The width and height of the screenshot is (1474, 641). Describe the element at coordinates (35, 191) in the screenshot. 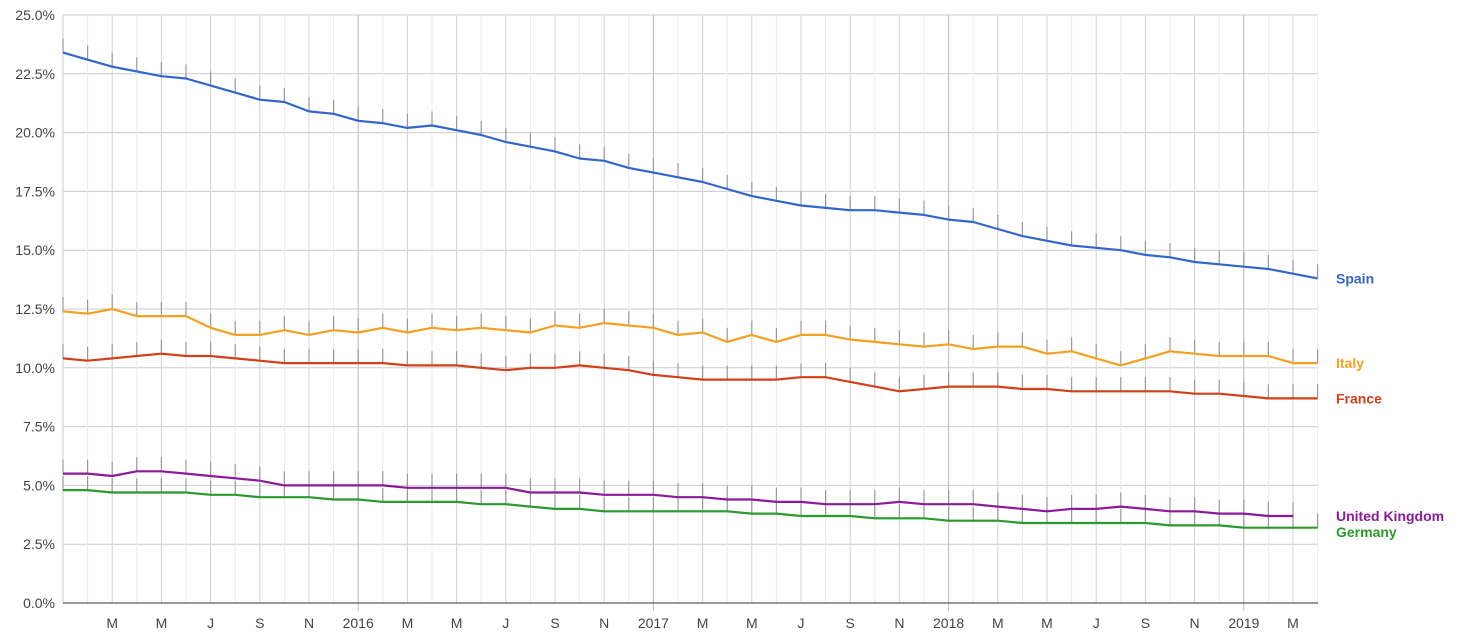

I see `y-tick-label: 17.5%` at that location.